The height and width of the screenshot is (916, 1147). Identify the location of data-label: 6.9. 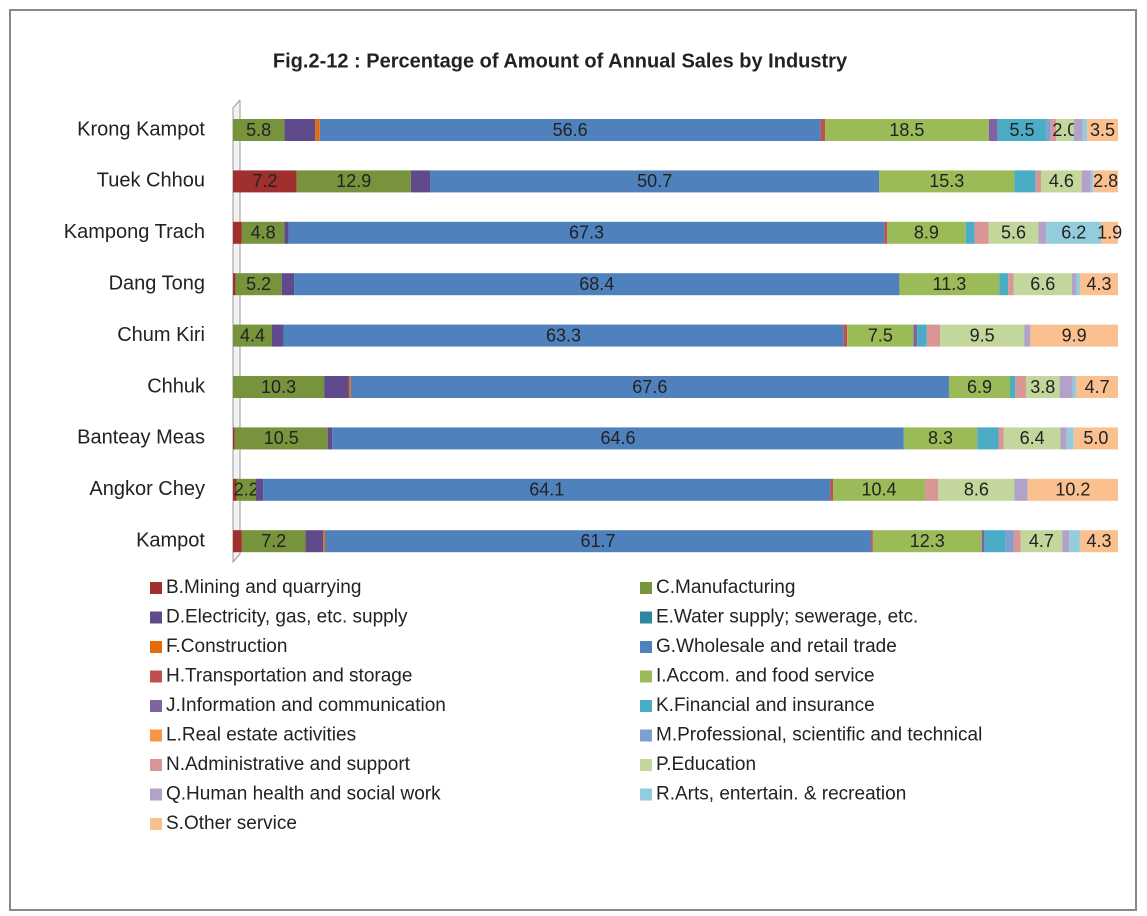
(979, 387).